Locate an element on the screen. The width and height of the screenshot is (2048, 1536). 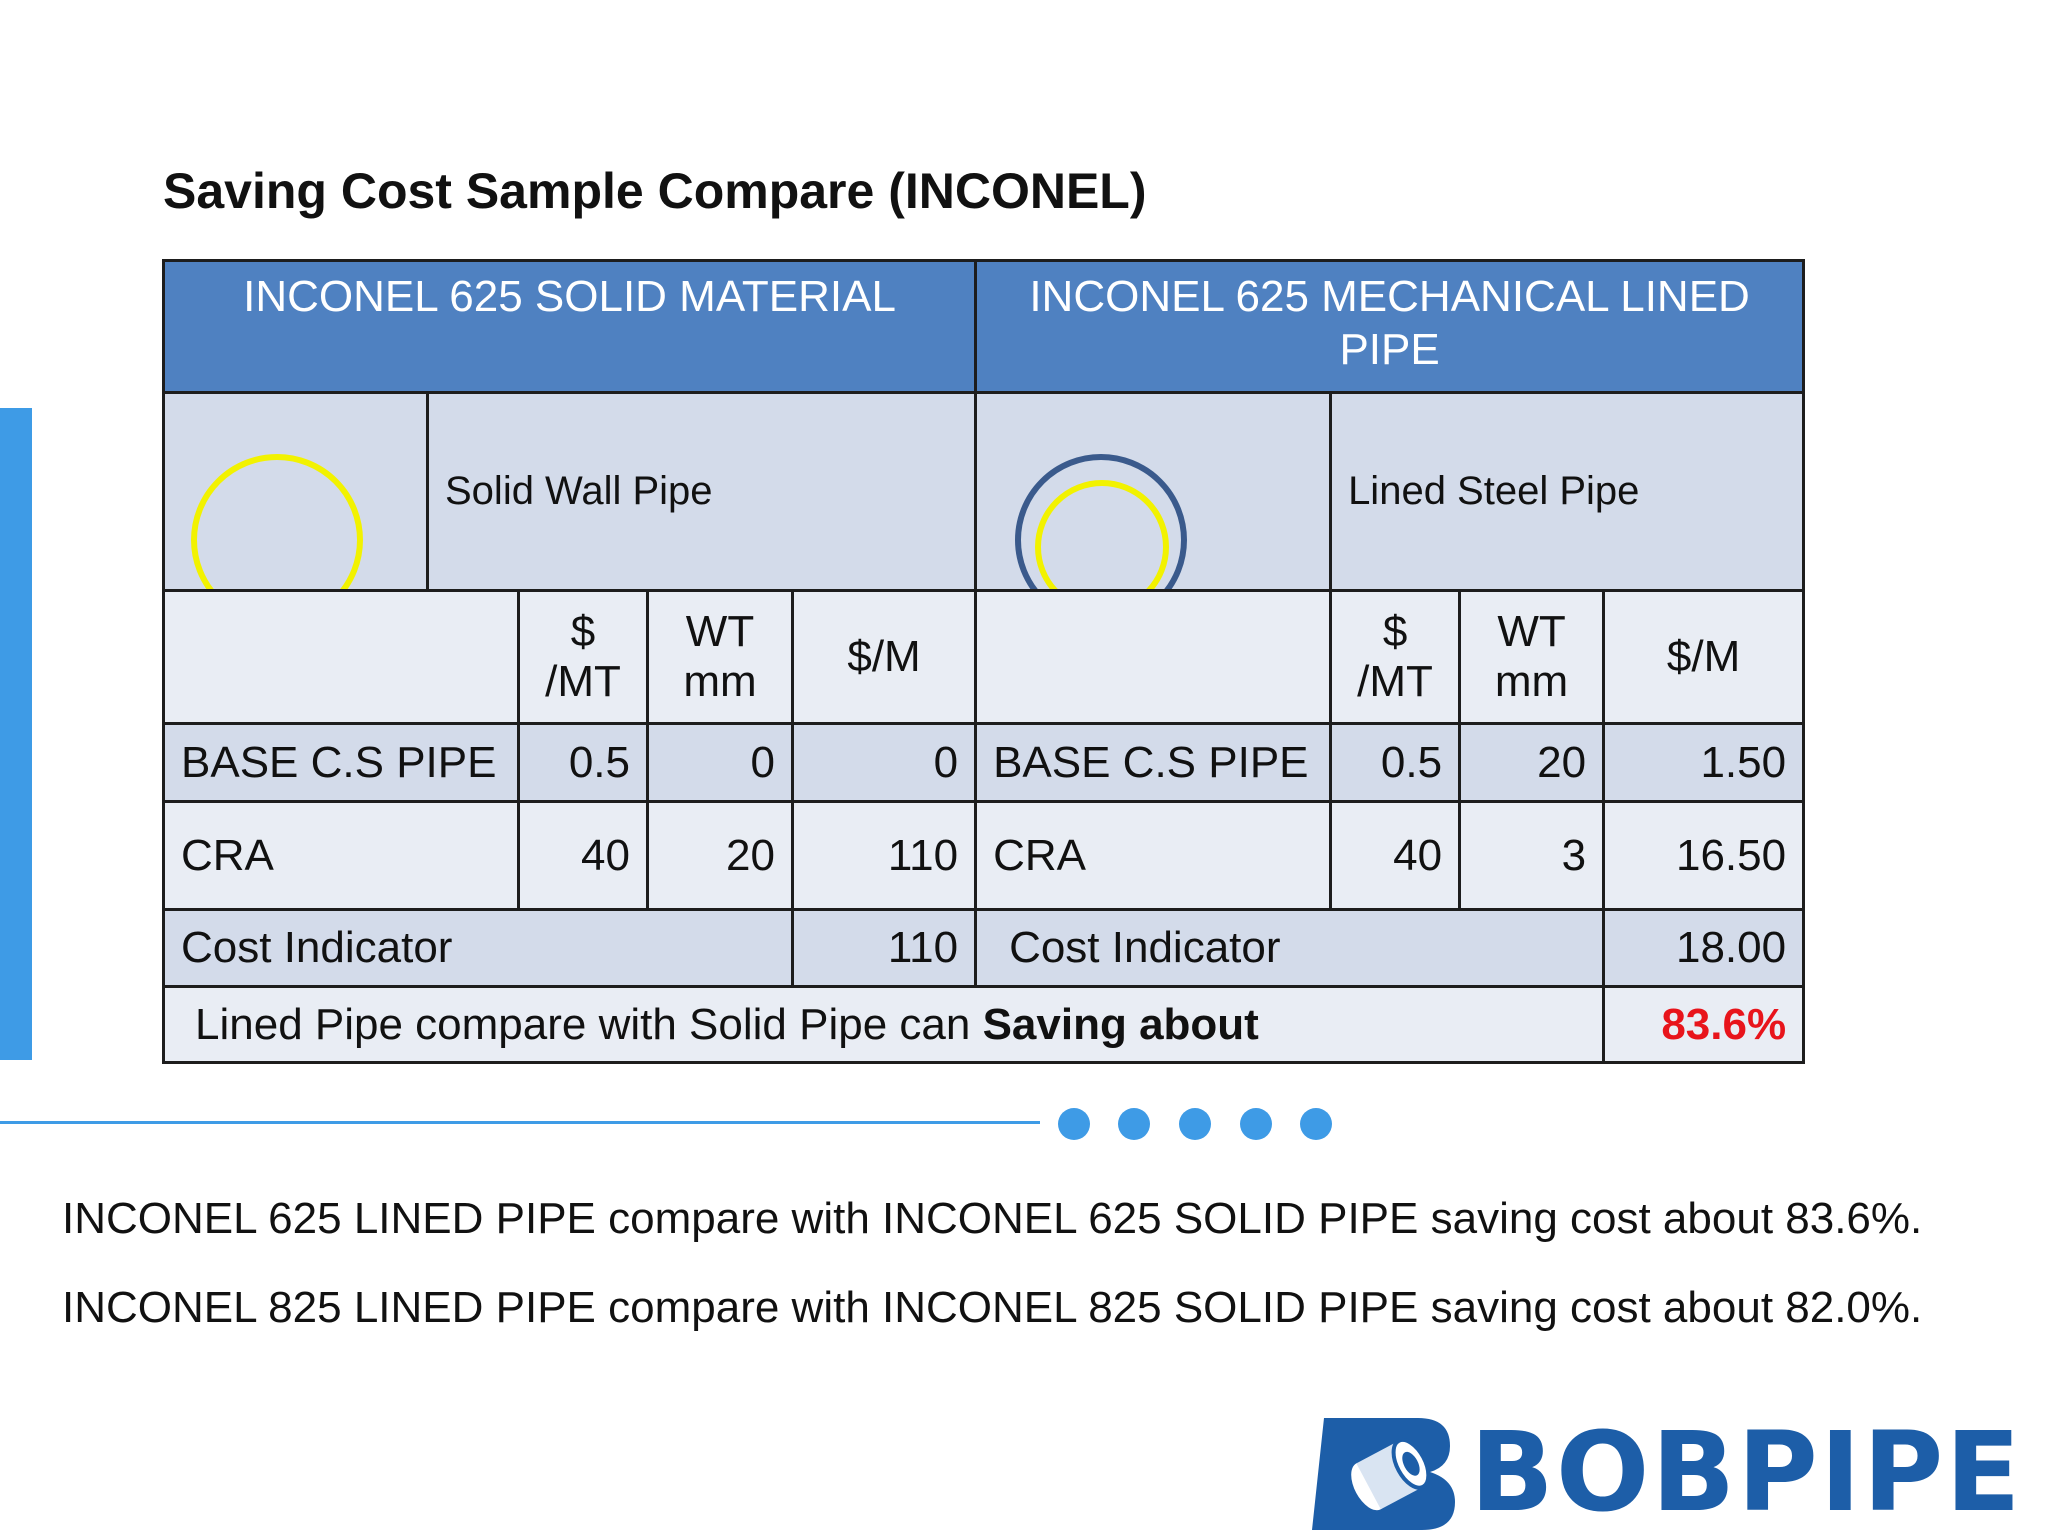
solid-pipe-ring-icon is located at coordinates (277, 521).